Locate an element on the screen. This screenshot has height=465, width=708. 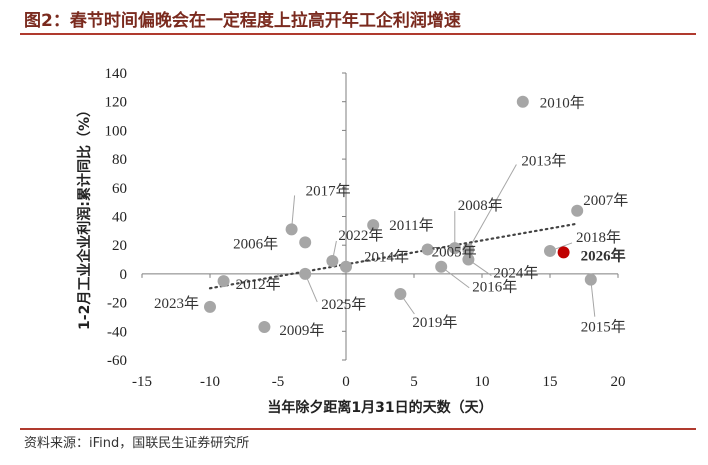
chart-title: 图2：春节时间偏晚会在一定程度上拉高开年工企利润增速 is located at coordinates (242, 21).